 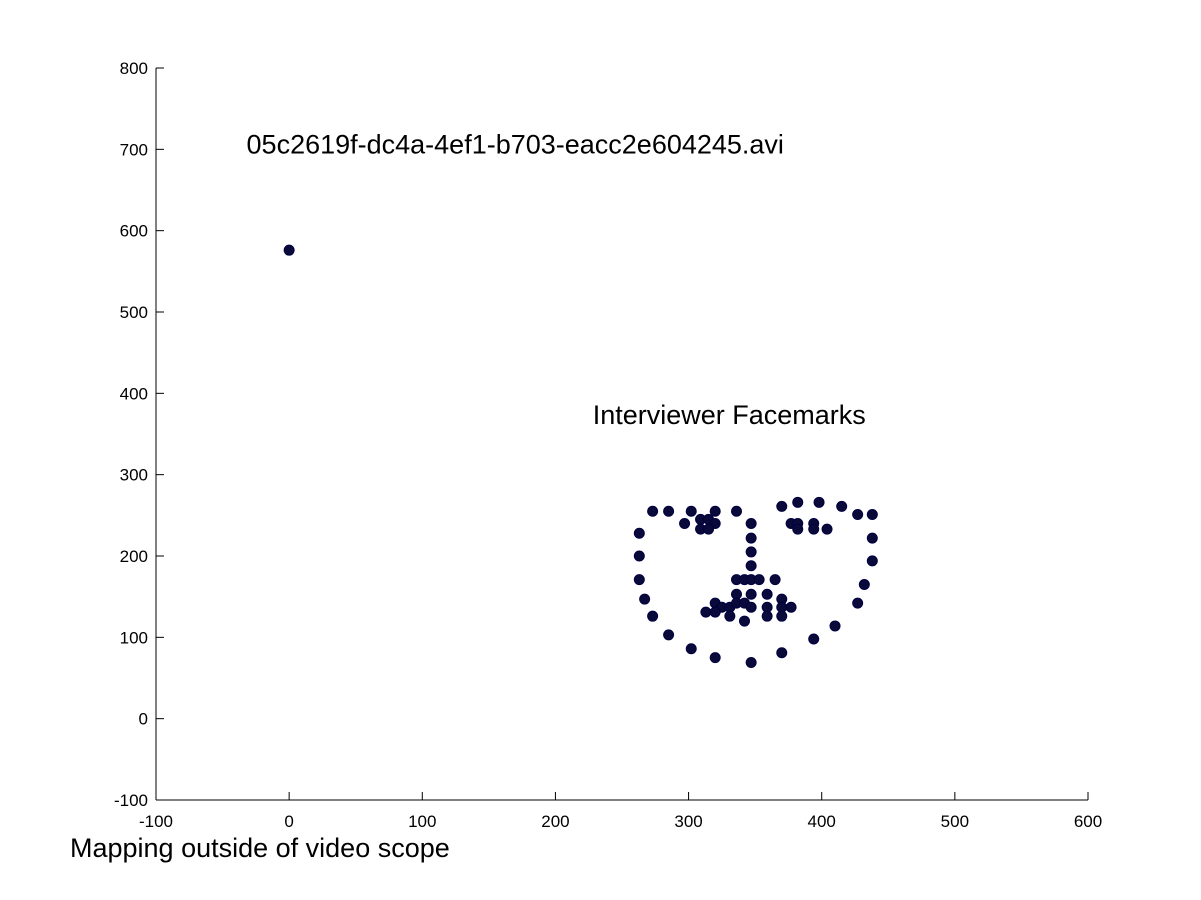 What do you see at coordinates (143, 719) in the screenshot?
I see `y-tick-label: 0` at bounding box center [143, 719].